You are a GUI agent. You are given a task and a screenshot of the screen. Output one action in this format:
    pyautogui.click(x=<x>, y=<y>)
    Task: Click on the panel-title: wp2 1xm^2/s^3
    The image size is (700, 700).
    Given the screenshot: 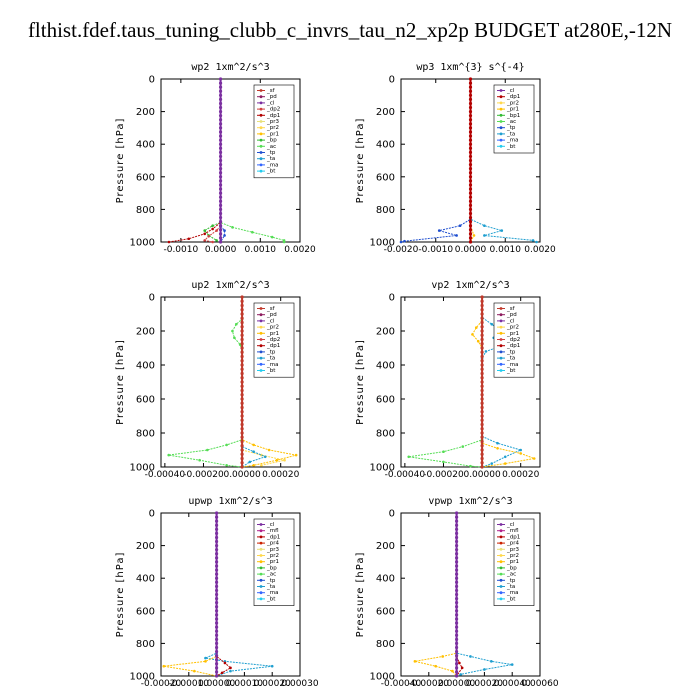 What is the action you would take?
    pyautogui.click(x=230, y=67)
    